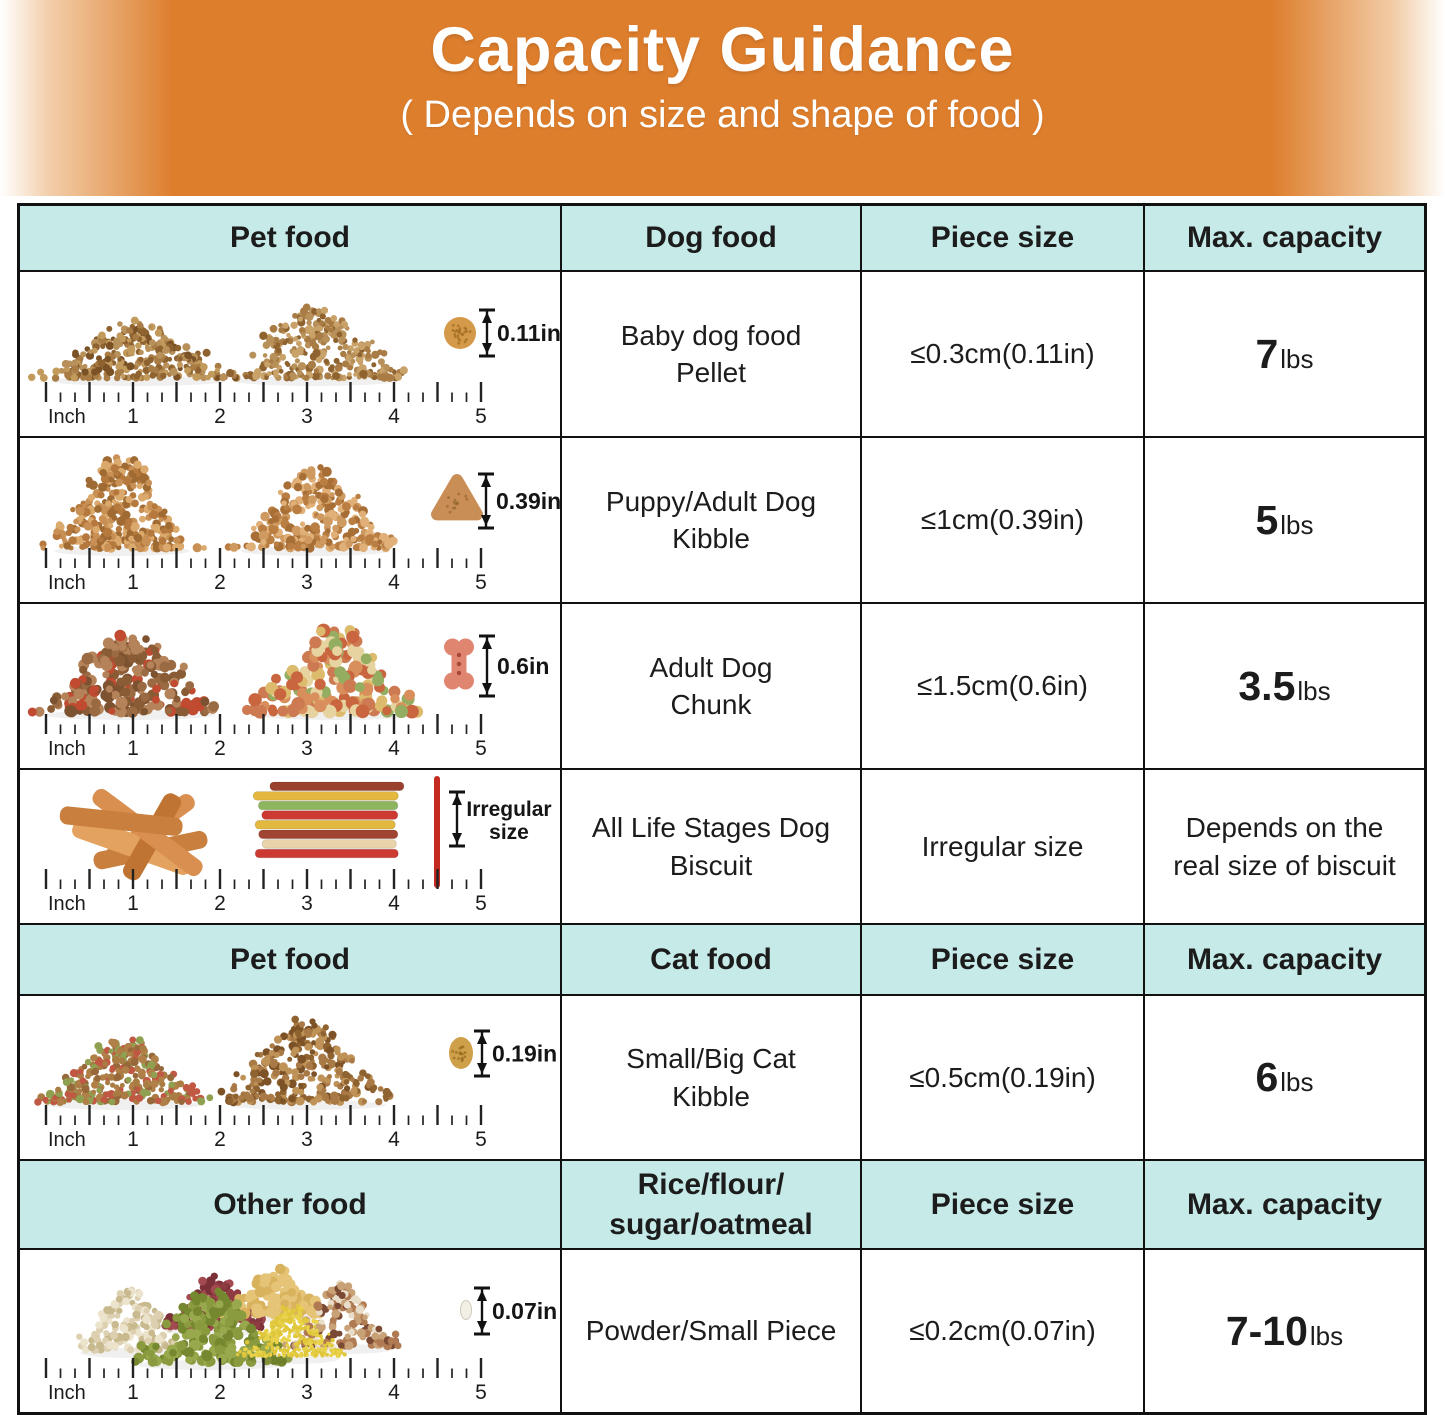  What do you see at coordinates (509, 832) in the screenshot?
I see `size-indicator-label: size` at bounding box center [509, 832].